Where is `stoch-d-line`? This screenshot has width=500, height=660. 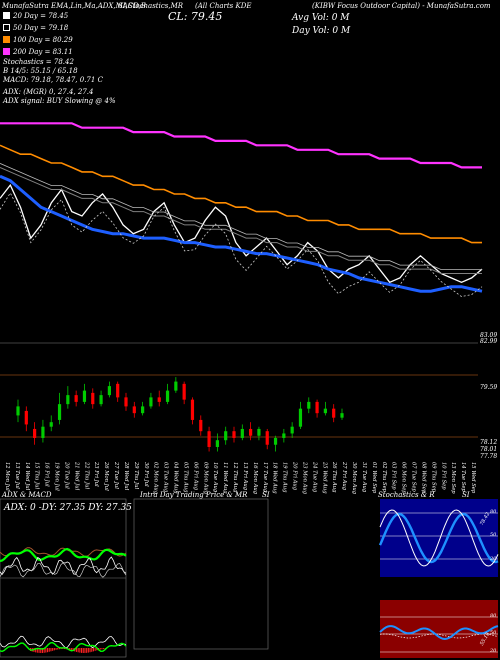
stoch-d-line is located at coordinates (438, 538).